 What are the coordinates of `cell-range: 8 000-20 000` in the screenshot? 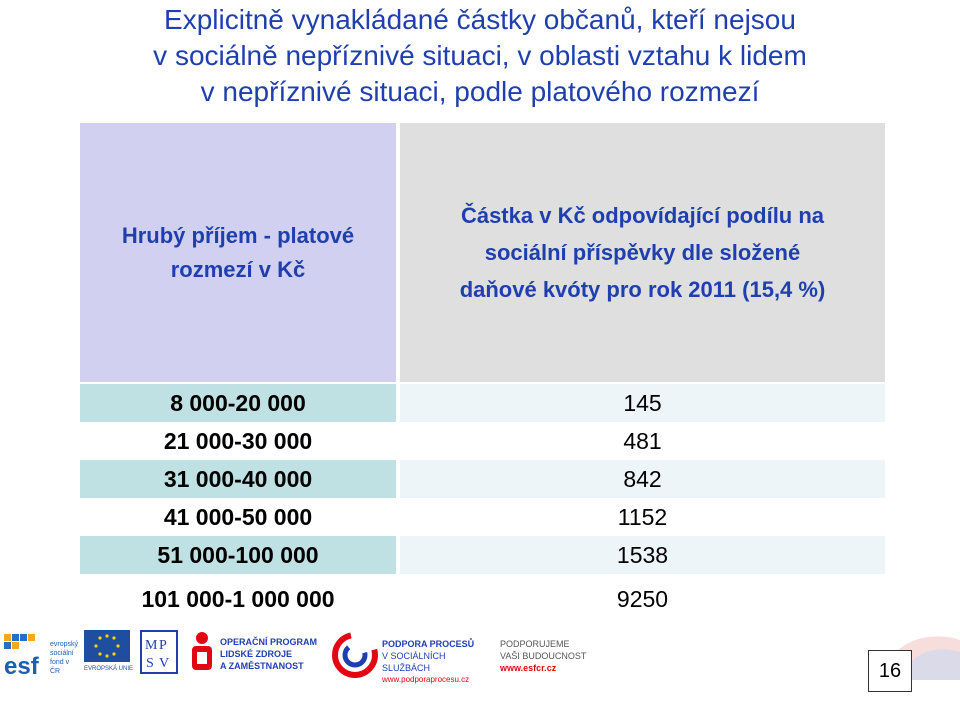 It's located at (238, 403).